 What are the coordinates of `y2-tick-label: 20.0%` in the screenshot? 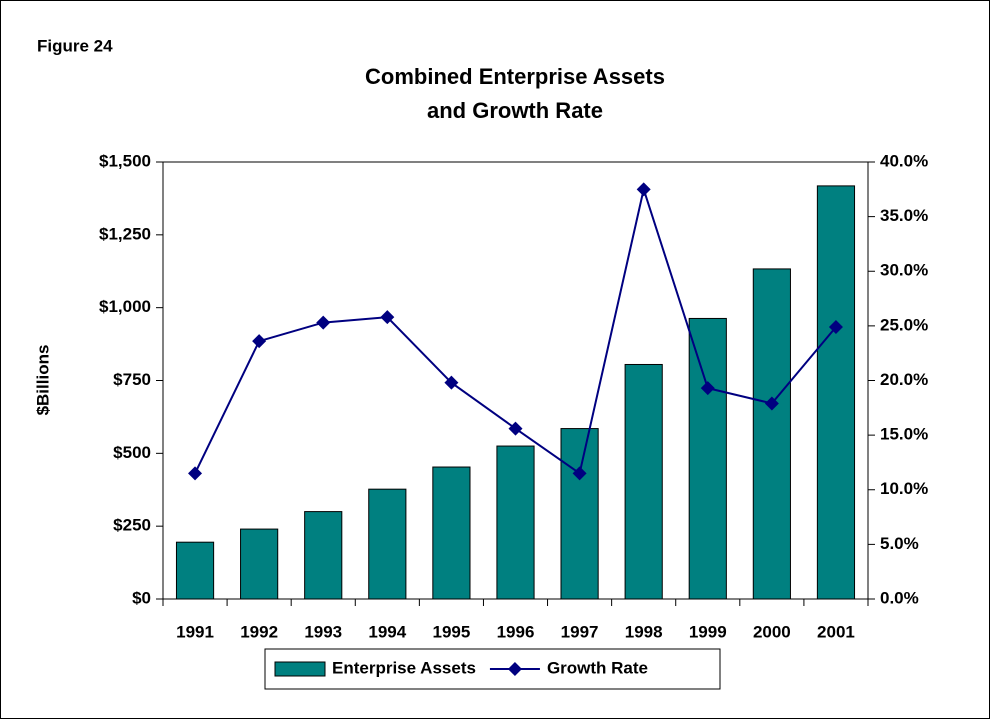 It's located at (904, 379).